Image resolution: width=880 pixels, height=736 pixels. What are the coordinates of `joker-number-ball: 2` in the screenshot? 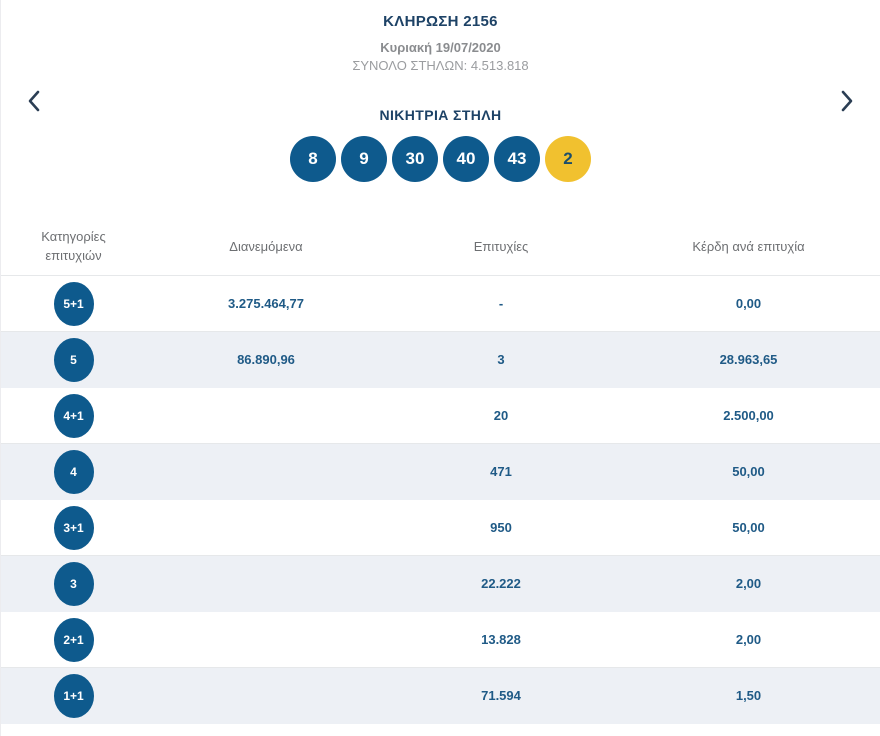 It's located at (568, 159).